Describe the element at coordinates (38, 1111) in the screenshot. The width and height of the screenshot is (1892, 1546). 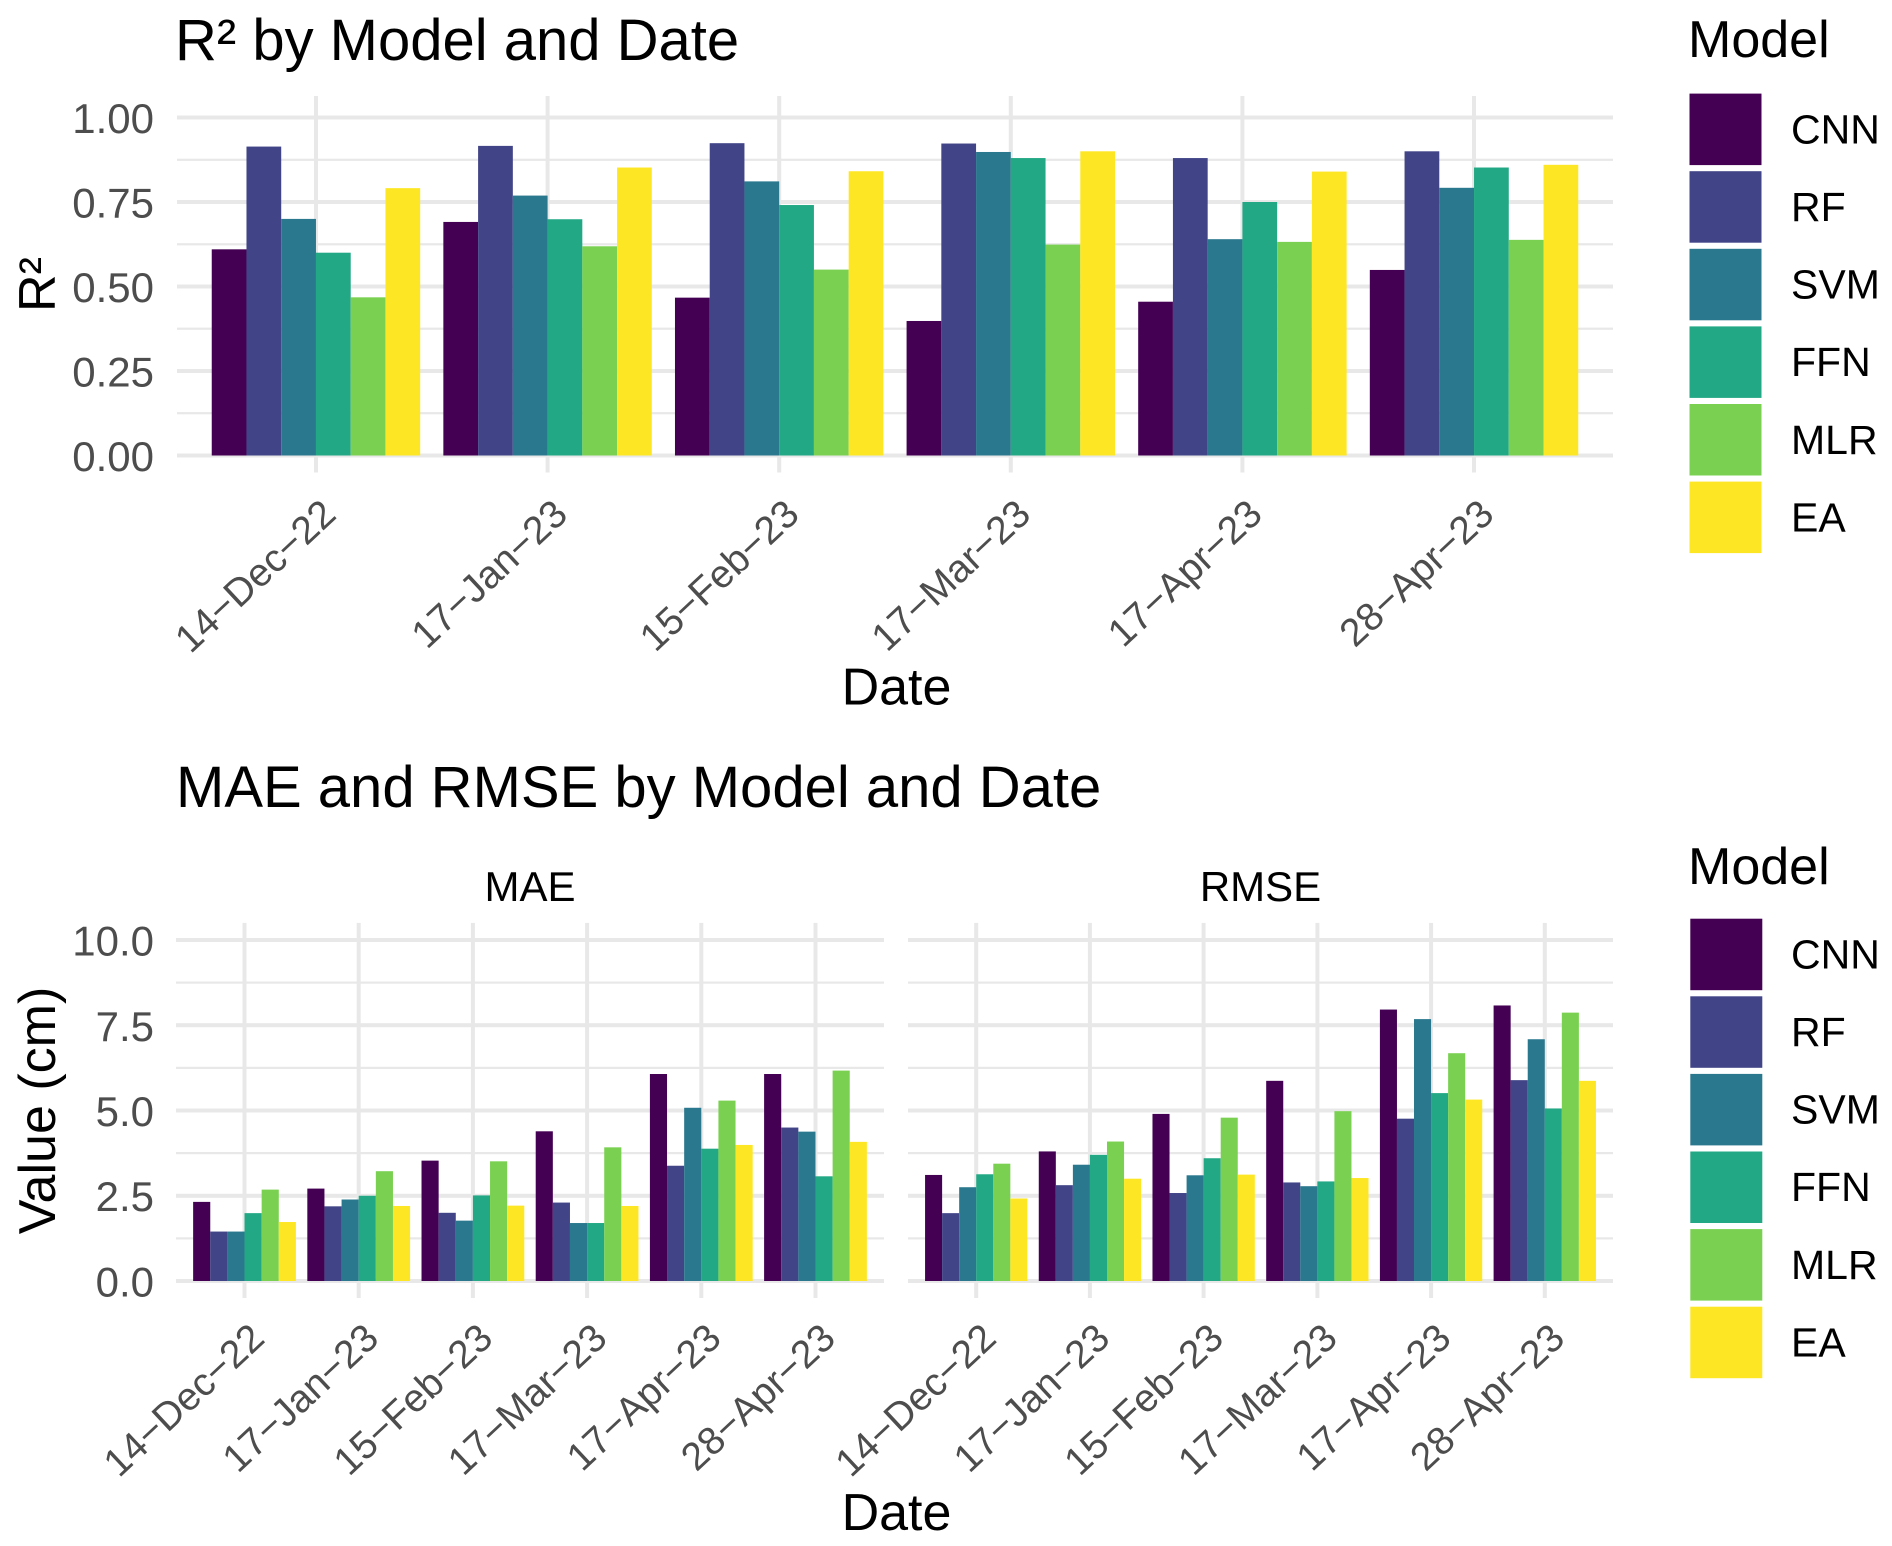
I see `svg-text: Value (cm)` at that location.